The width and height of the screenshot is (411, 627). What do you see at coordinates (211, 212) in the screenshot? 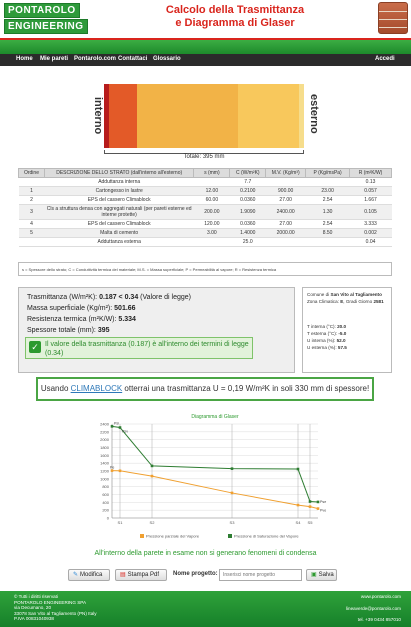
I see `table-cell: 200.00` at bounding box center [211, 212].